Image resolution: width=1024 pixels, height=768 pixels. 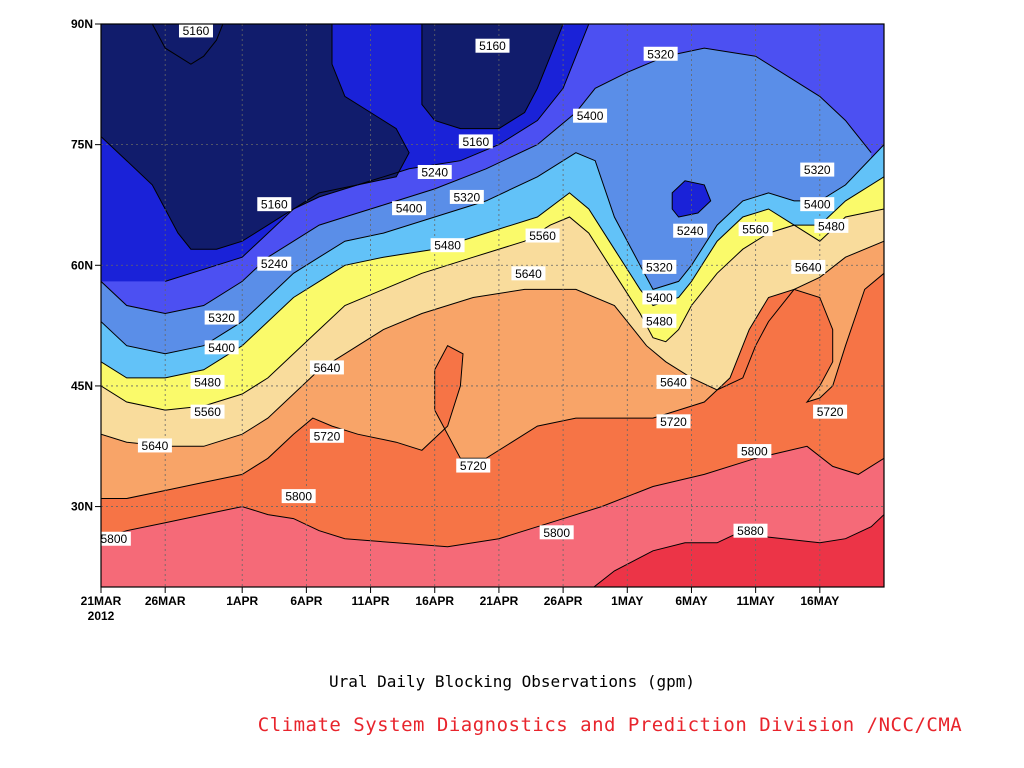 I want to click on x-tick-label: 1APR, so click(x=242, y=601).